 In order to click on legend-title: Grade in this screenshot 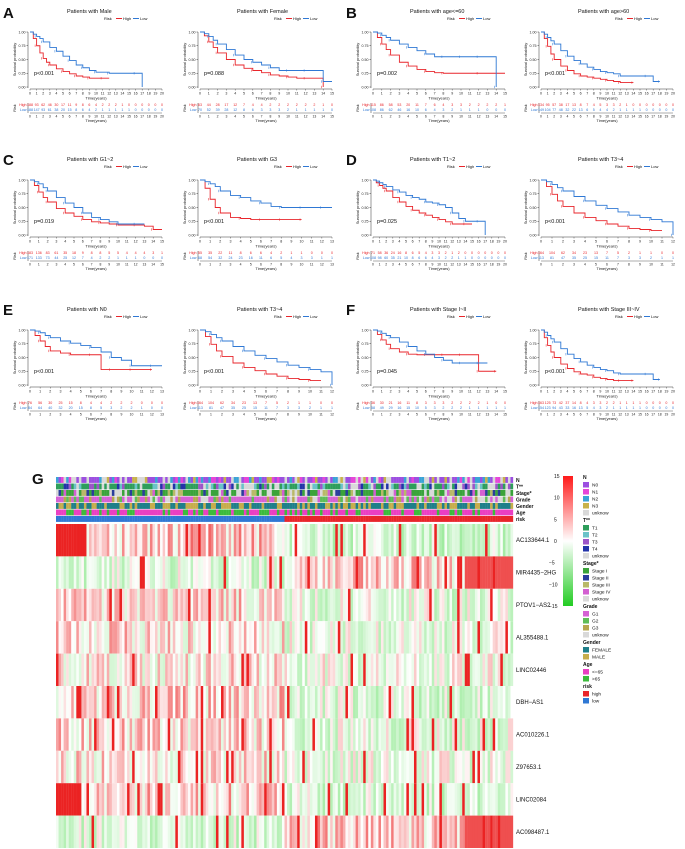, I will do `click(590, 607)`.